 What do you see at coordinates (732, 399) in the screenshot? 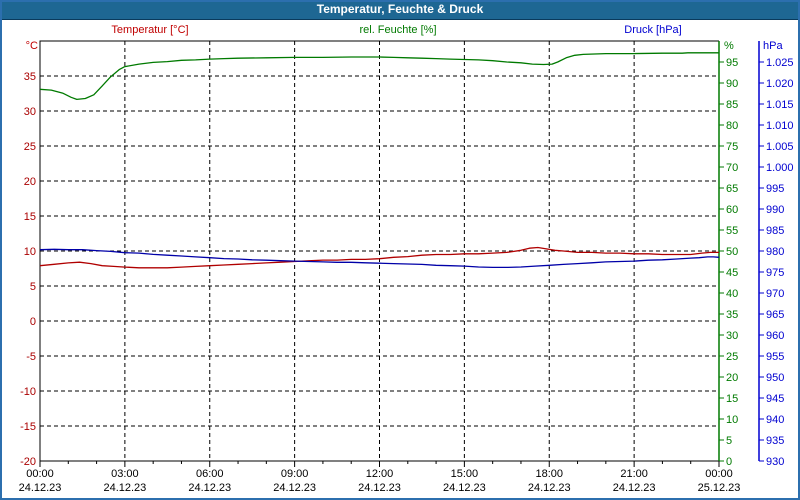
I see `humidity-tick-label: 15` at bounding box center [732, 399].